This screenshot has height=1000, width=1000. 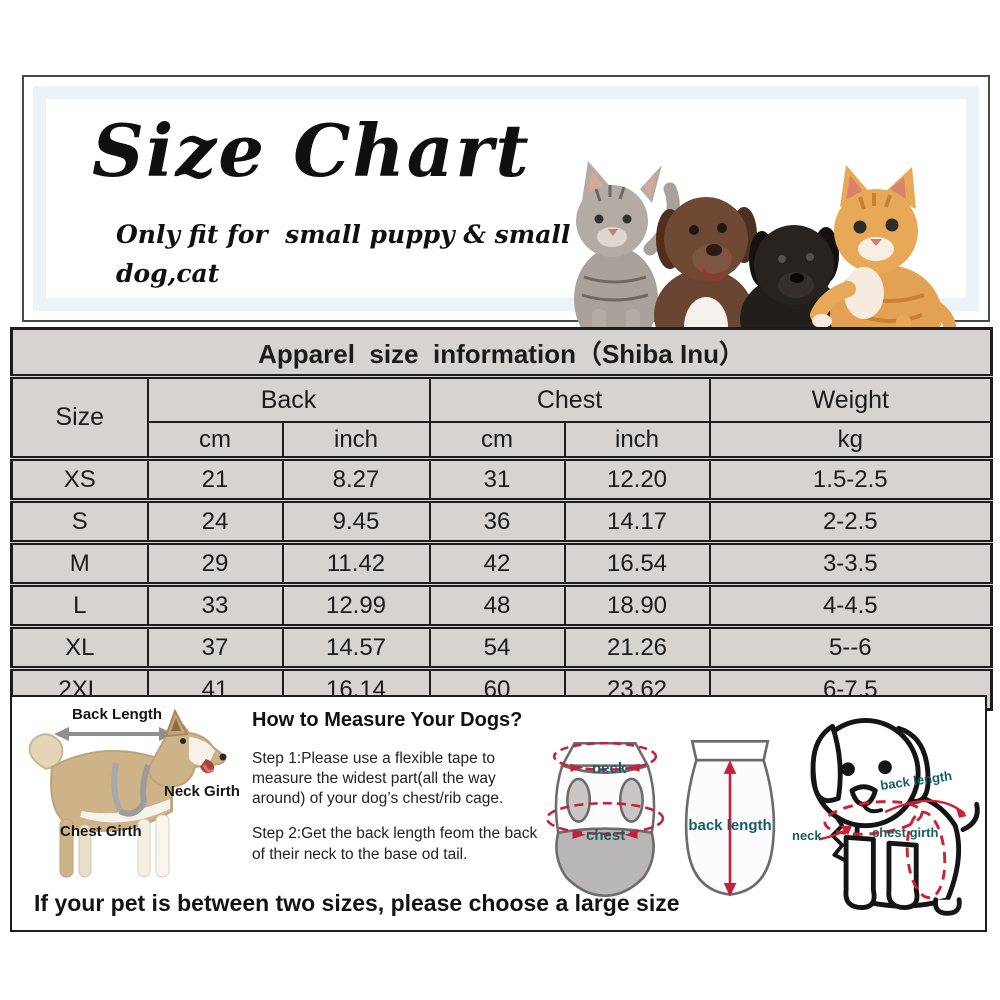 What do you see at coordinates (356, 521) in the screenshot?
I see `back-inch-cell: 9.45` at bounding box center [356, 521].